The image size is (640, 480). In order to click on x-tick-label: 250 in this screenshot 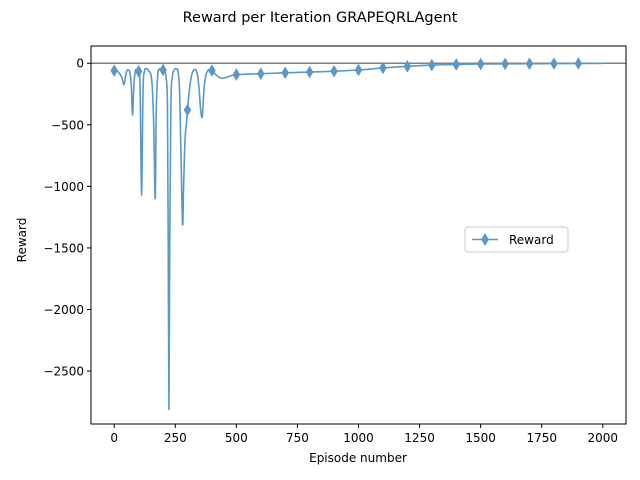, I will do `click(175, 438)`.